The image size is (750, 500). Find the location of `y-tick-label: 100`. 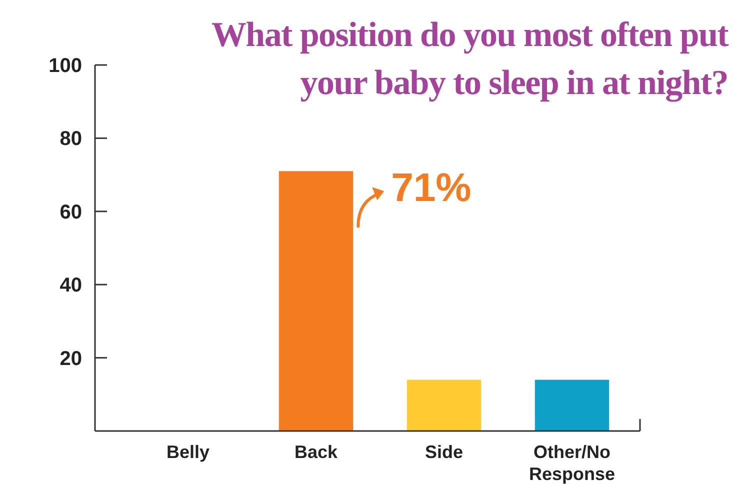

y-tick-label: 100 is located at coordinates (65, 66).